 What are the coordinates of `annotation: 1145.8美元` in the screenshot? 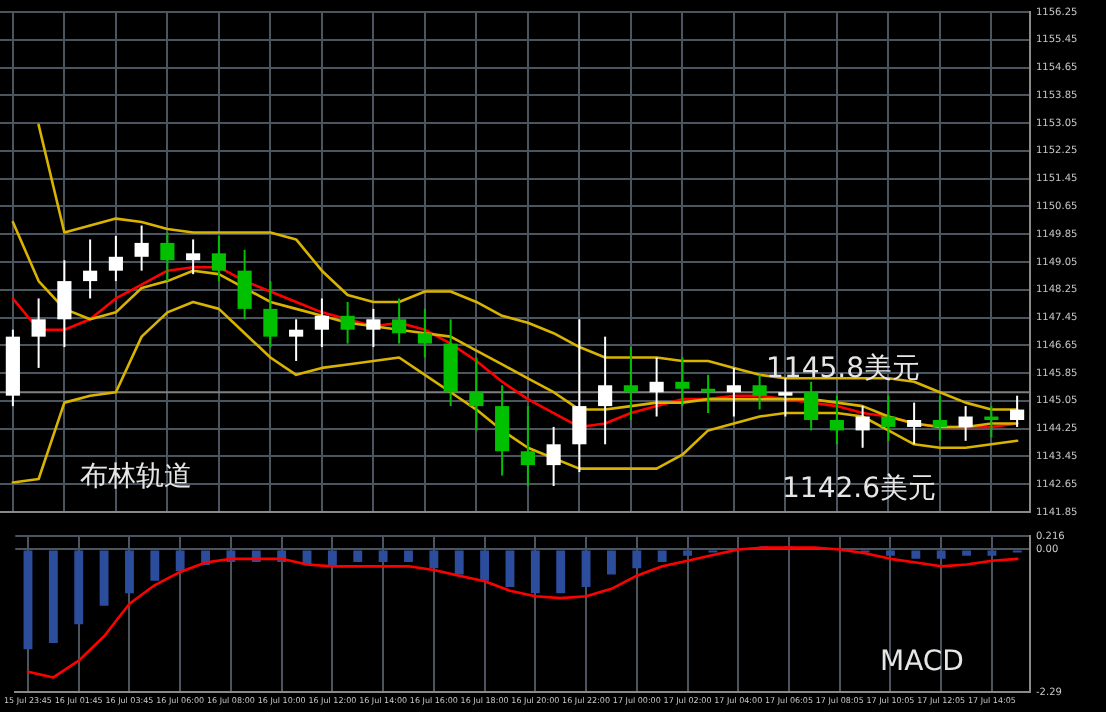 It's located at (843, 369).